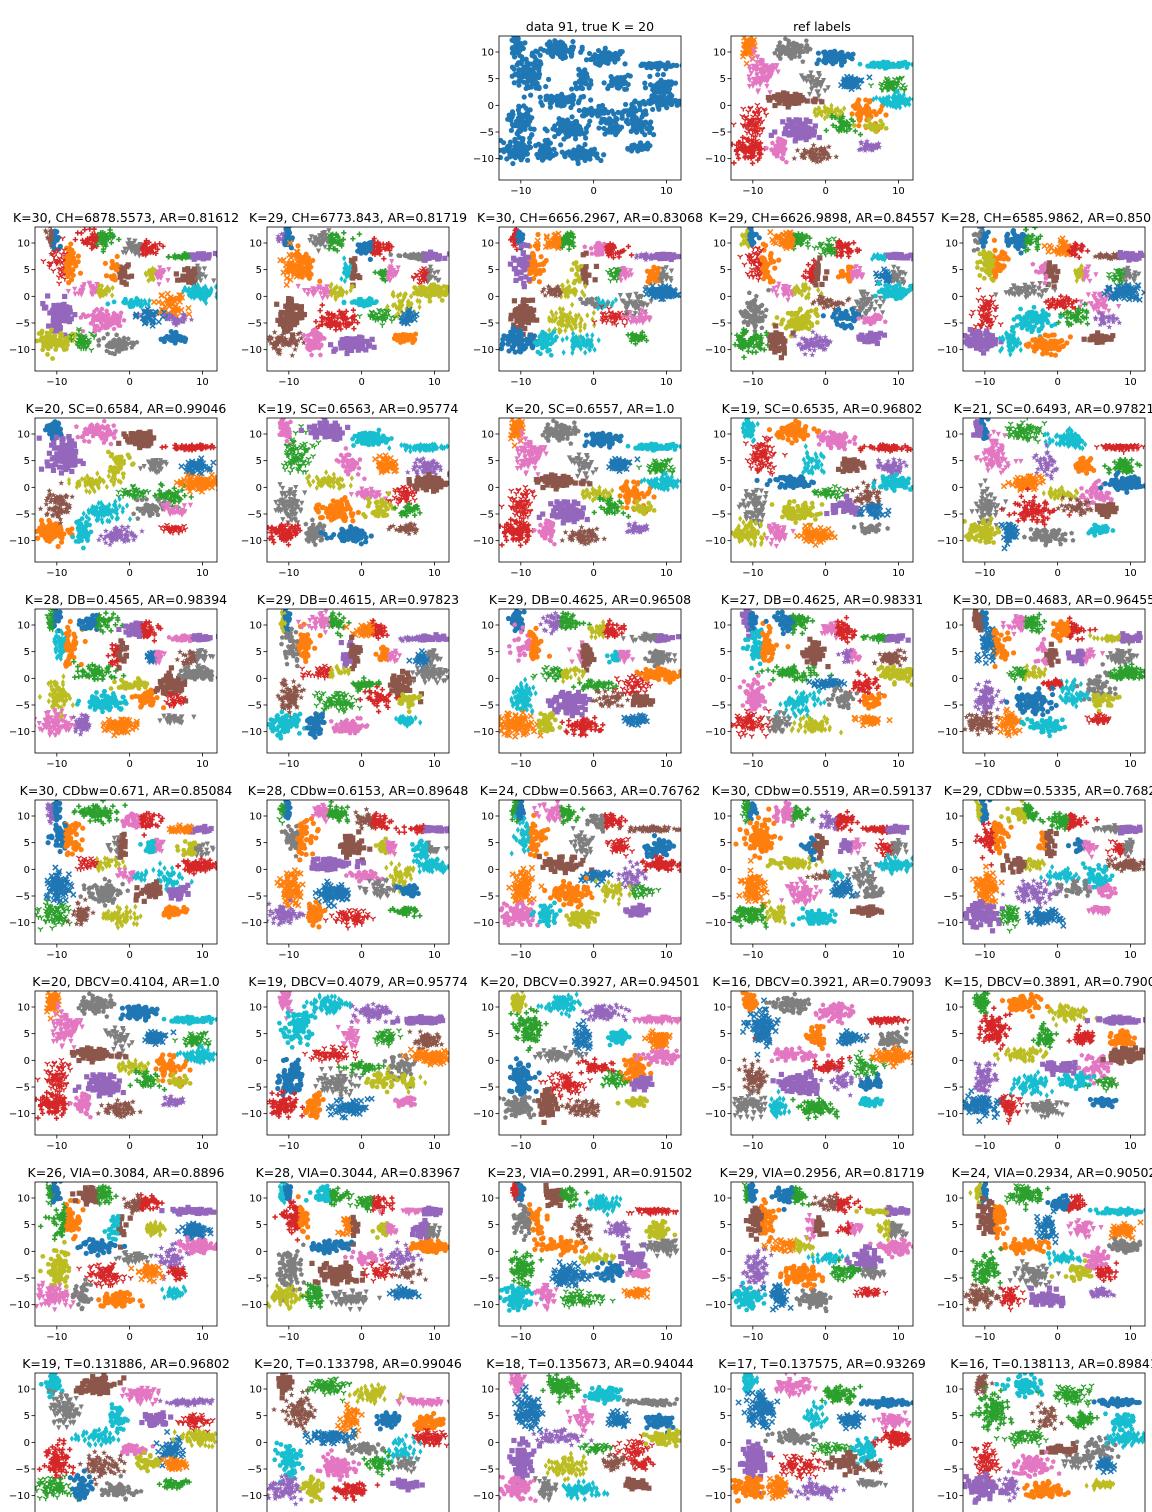 Image resolution: width=1152 pixels, height=1512 pixels. What do you see at coordinates (254, 324) in the screenshot?
I see `y-tick-label: −5` at bounding box center [254, 324].